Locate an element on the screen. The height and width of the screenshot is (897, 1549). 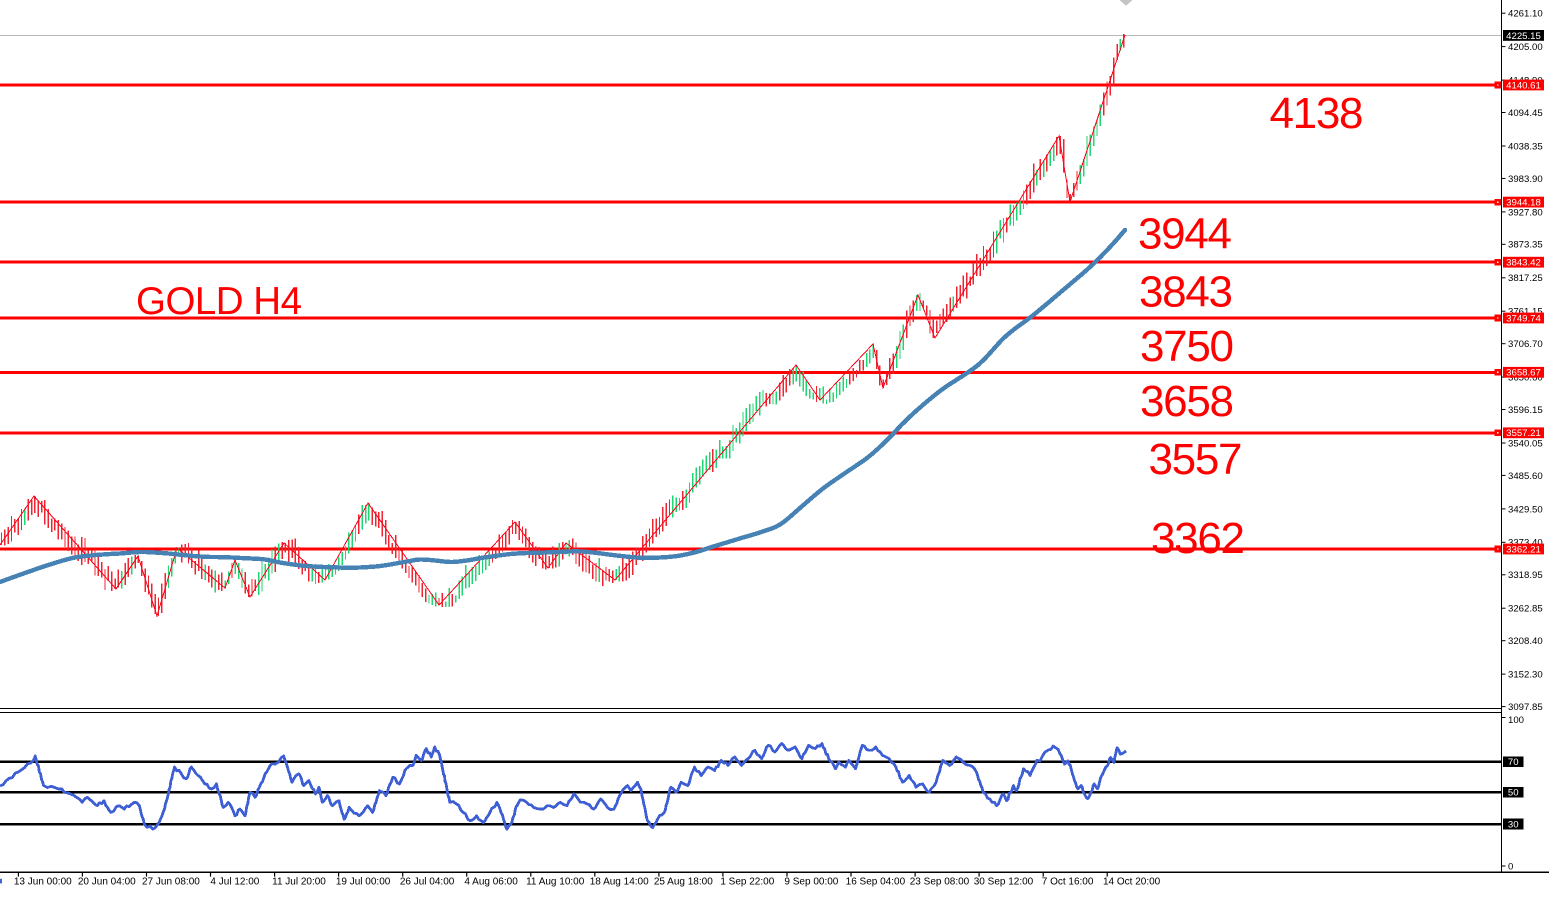
svg-text: 3097.85 is located at coordinates (1525, 707).